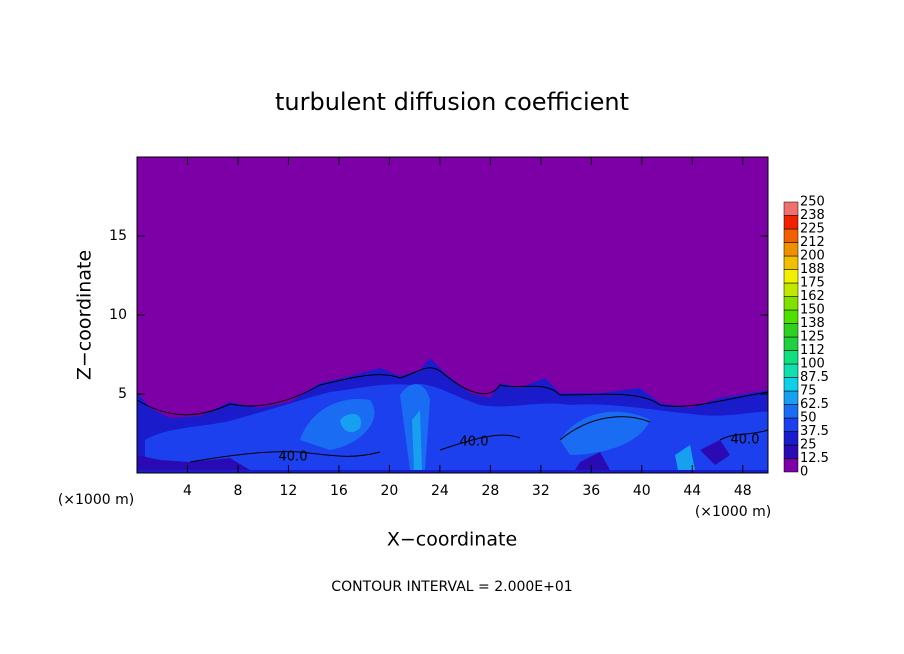 The height and width of the screenshot is (654, 904). Describe the element at coordinates (118, 236) in the screenshot. I see `y-tick-label: 15` at that location.